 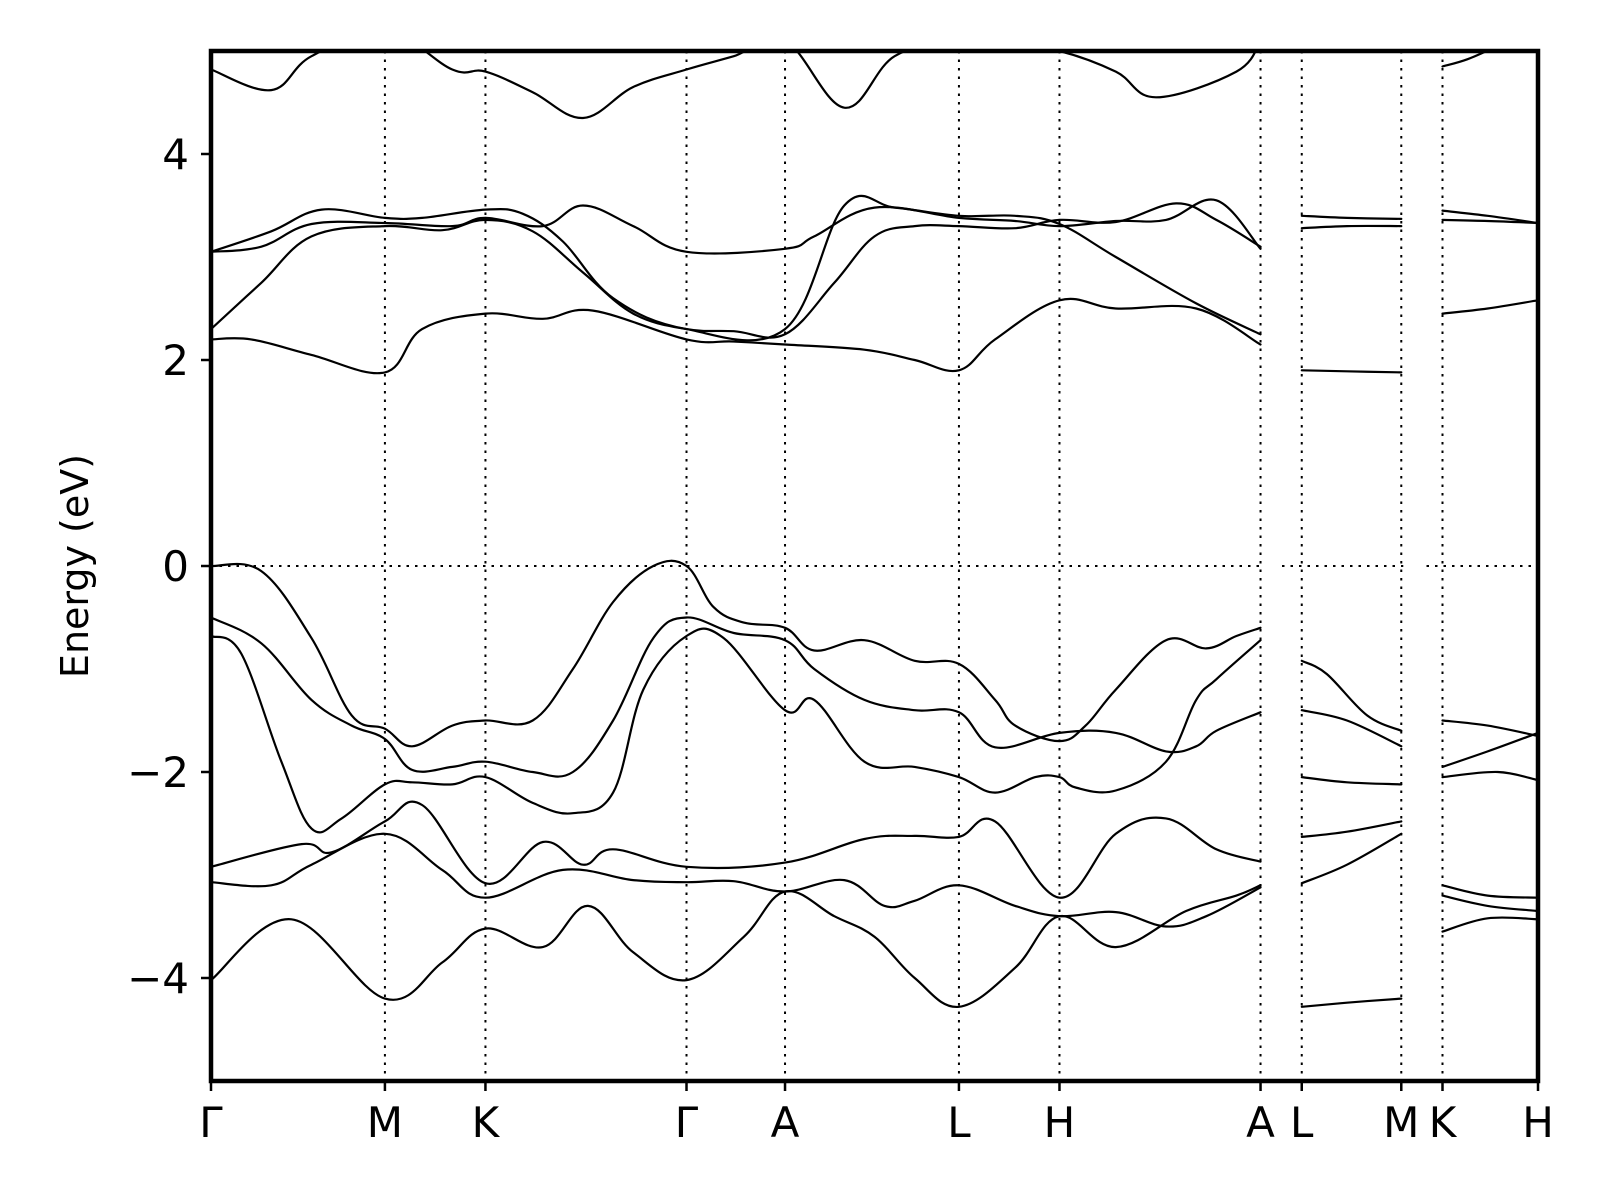 What do you see at coordinates (175, 154) in the screenshot?
I see `y-tick-label: 4` at bounding box center [175, 154].